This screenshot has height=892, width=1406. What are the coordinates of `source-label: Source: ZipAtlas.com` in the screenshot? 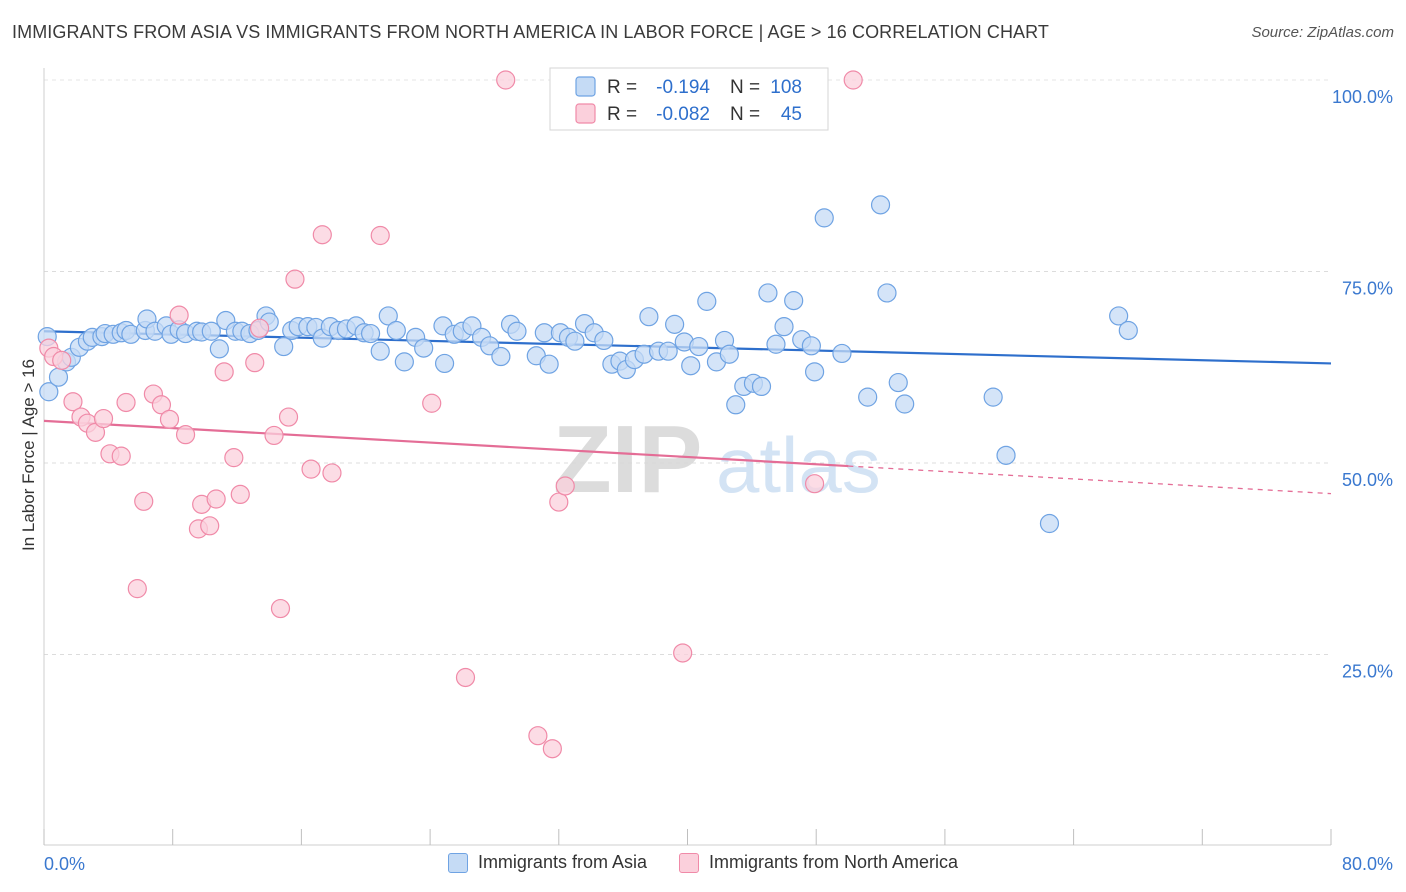 It's located at (1322, 32).